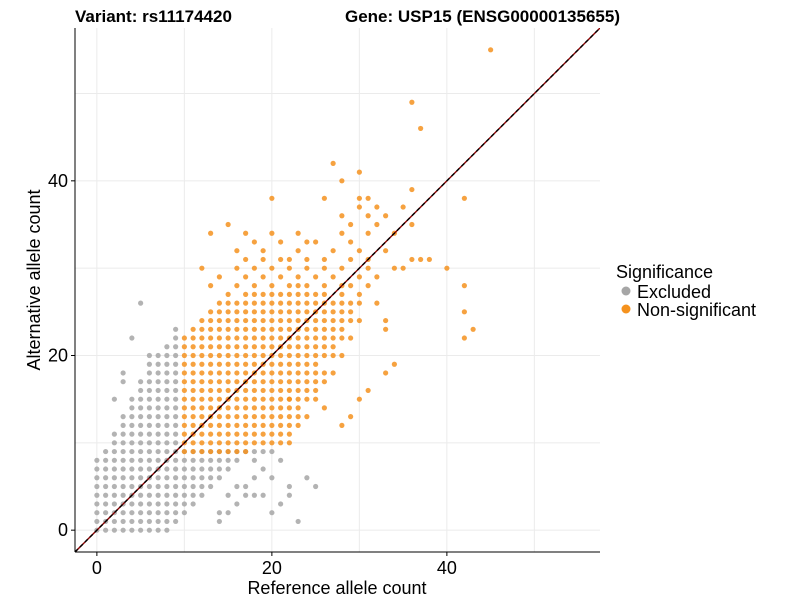 The image size is (800, 600). What do you see at coordinates (482, 16) in the screenshot?
I see `chart-title-gene: Gene: USP15 (ENSG00000135655)` at bounding box center [482, 16].